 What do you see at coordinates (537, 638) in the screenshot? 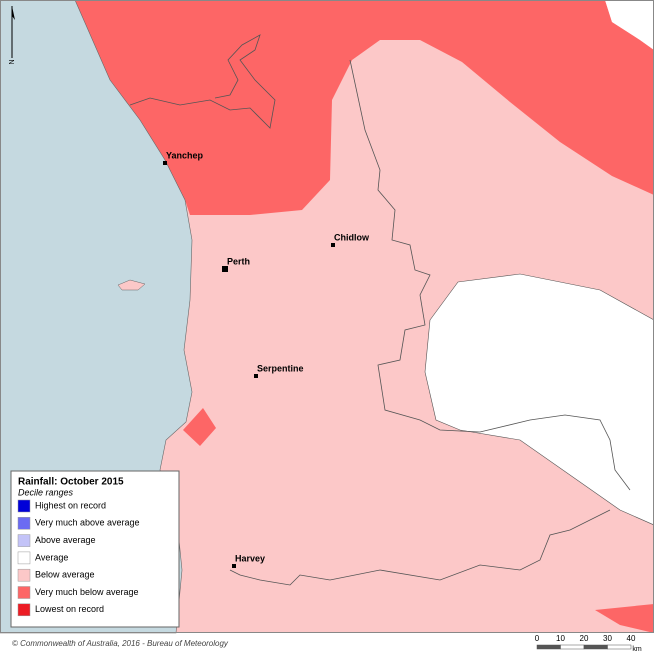
I see `scale-label: 0` at bounding box center [537, 638].